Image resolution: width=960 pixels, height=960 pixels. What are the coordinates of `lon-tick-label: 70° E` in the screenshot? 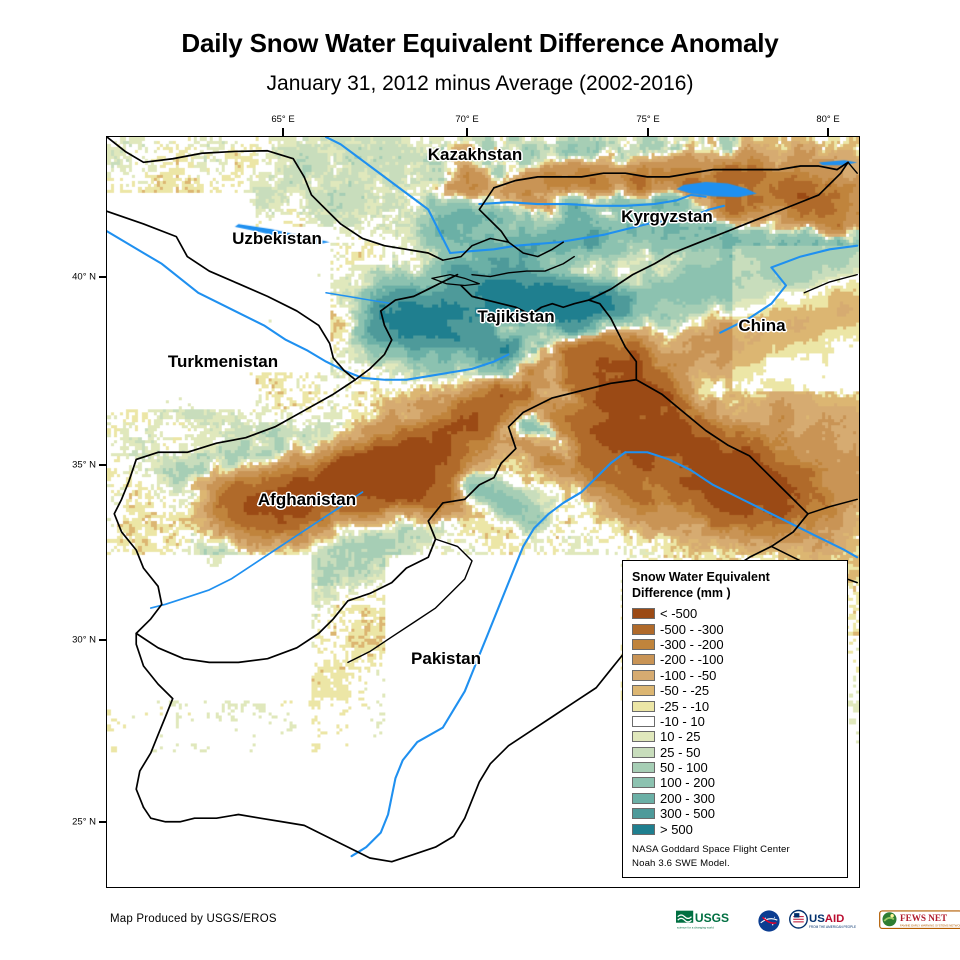 It's located at (467, 119).